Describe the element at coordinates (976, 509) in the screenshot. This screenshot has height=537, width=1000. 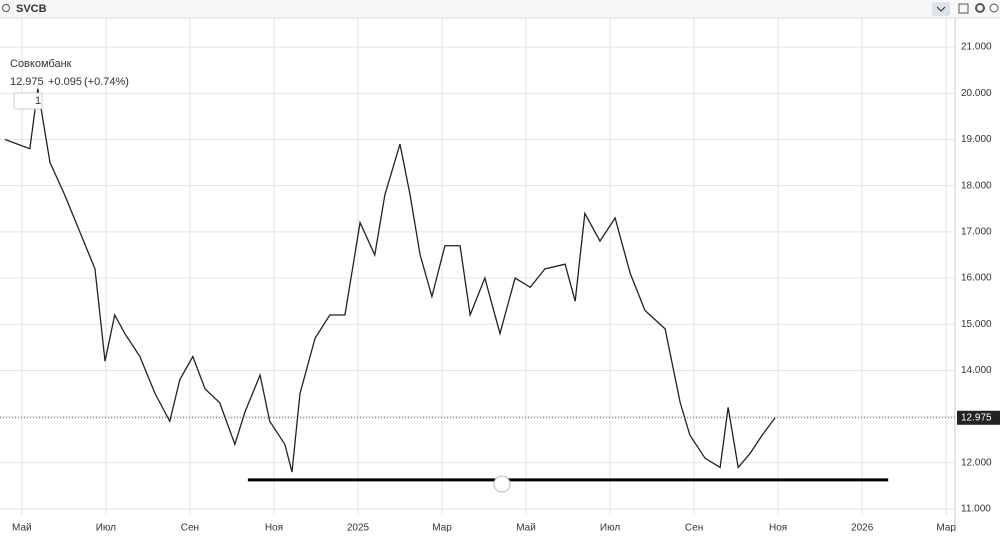
I see `y-tick-label: 11.000` at that location.